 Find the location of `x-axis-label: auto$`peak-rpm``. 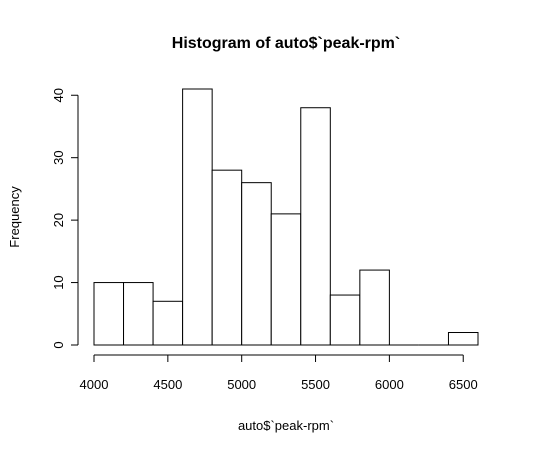

x-axis-label: auto$`peak-rpm` is located at coordinates (286, 425).